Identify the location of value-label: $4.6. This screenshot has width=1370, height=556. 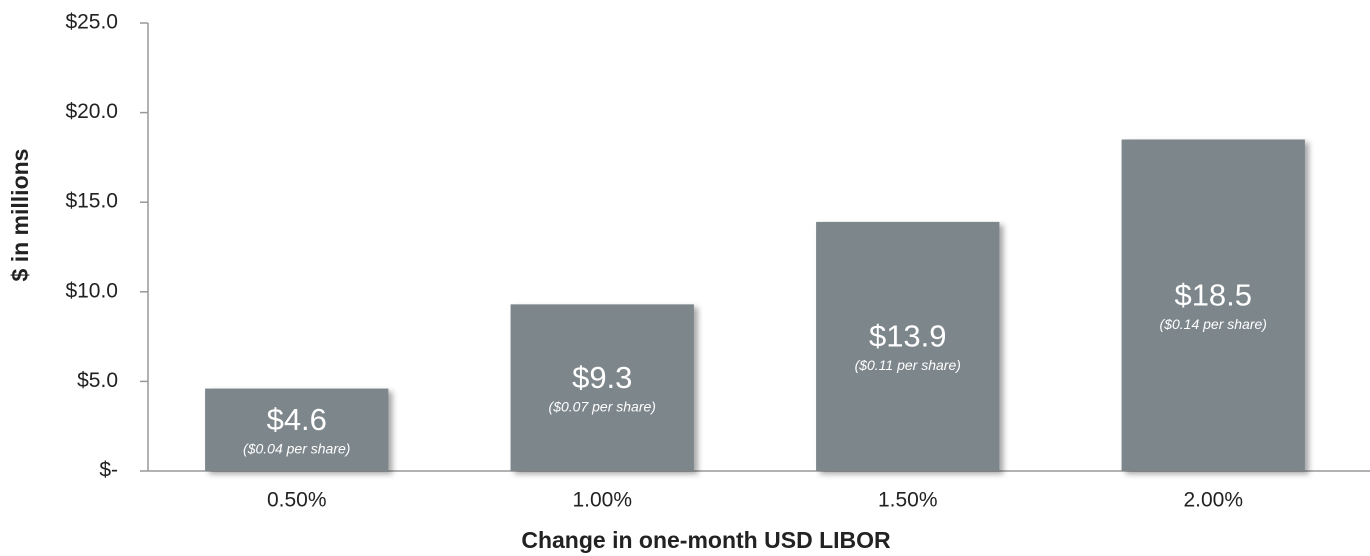
(297, 419).